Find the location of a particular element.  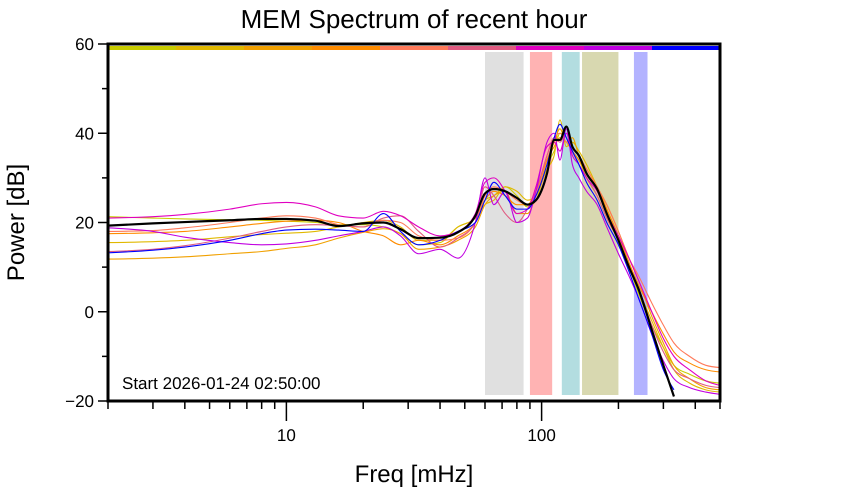

y-tick-label: 40 is located at coordinates (84, 134).